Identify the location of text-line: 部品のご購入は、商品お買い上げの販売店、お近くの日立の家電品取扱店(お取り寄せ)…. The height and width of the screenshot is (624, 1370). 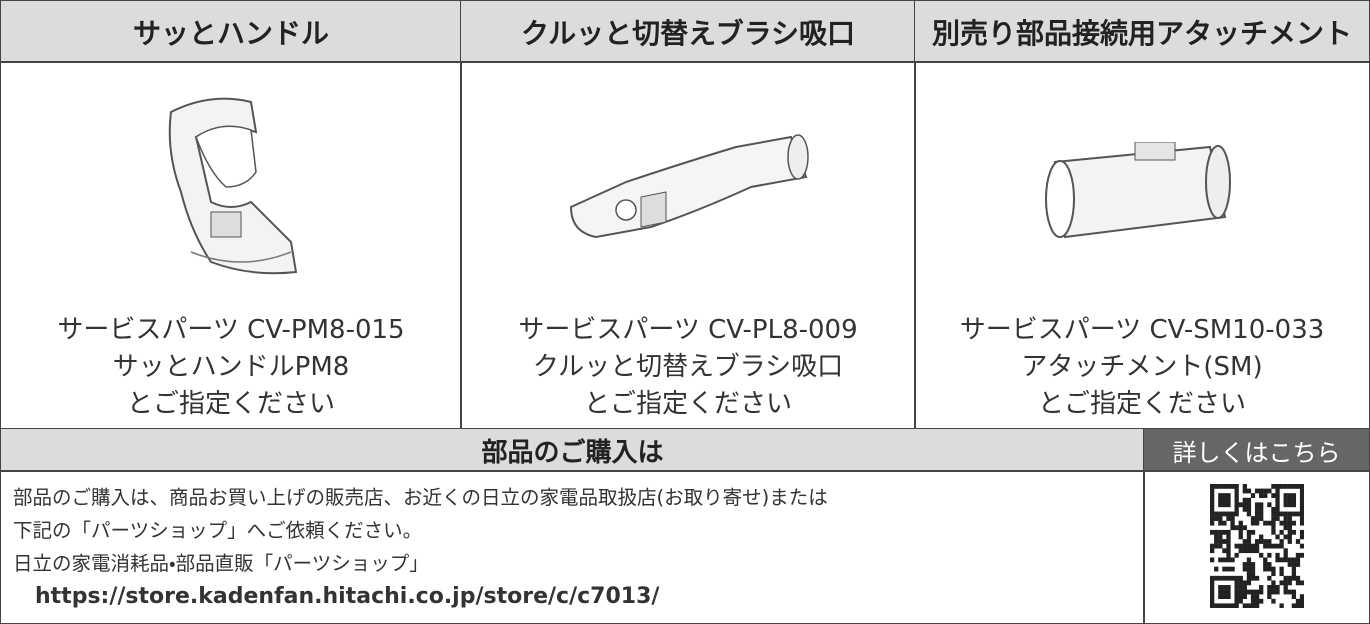
(420, 497).